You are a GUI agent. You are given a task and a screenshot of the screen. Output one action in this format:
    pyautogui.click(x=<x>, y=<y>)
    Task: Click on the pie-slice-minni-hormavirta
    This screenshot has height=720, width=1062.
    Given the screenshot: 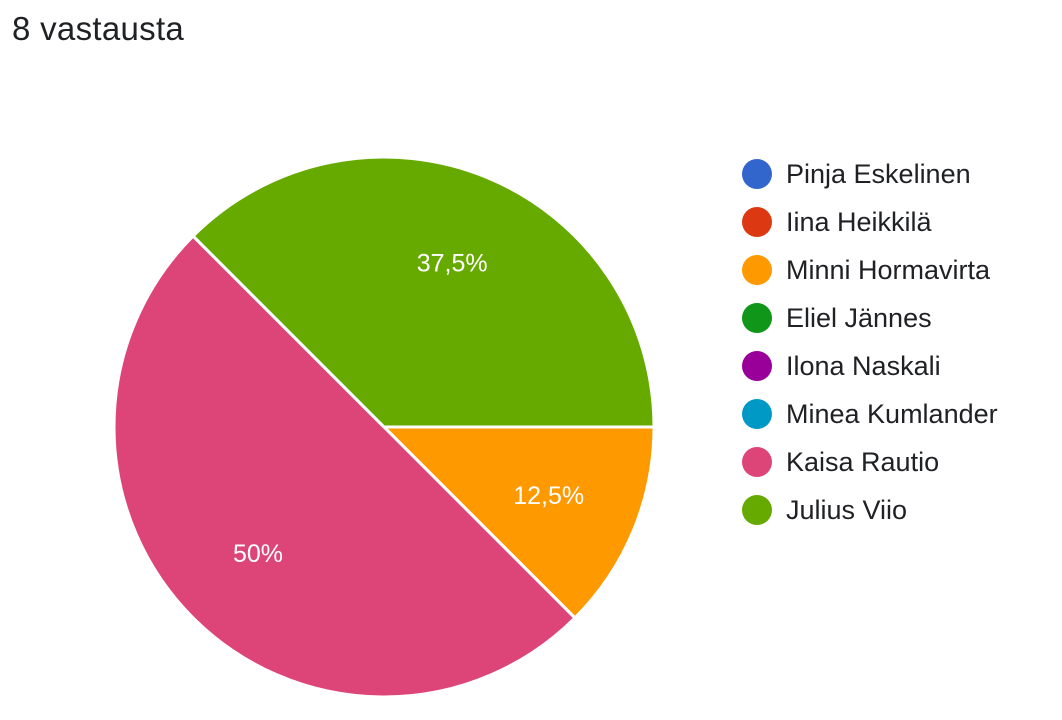 What is the action you would take?
    pyautogui.click(x=518, y=523)
    